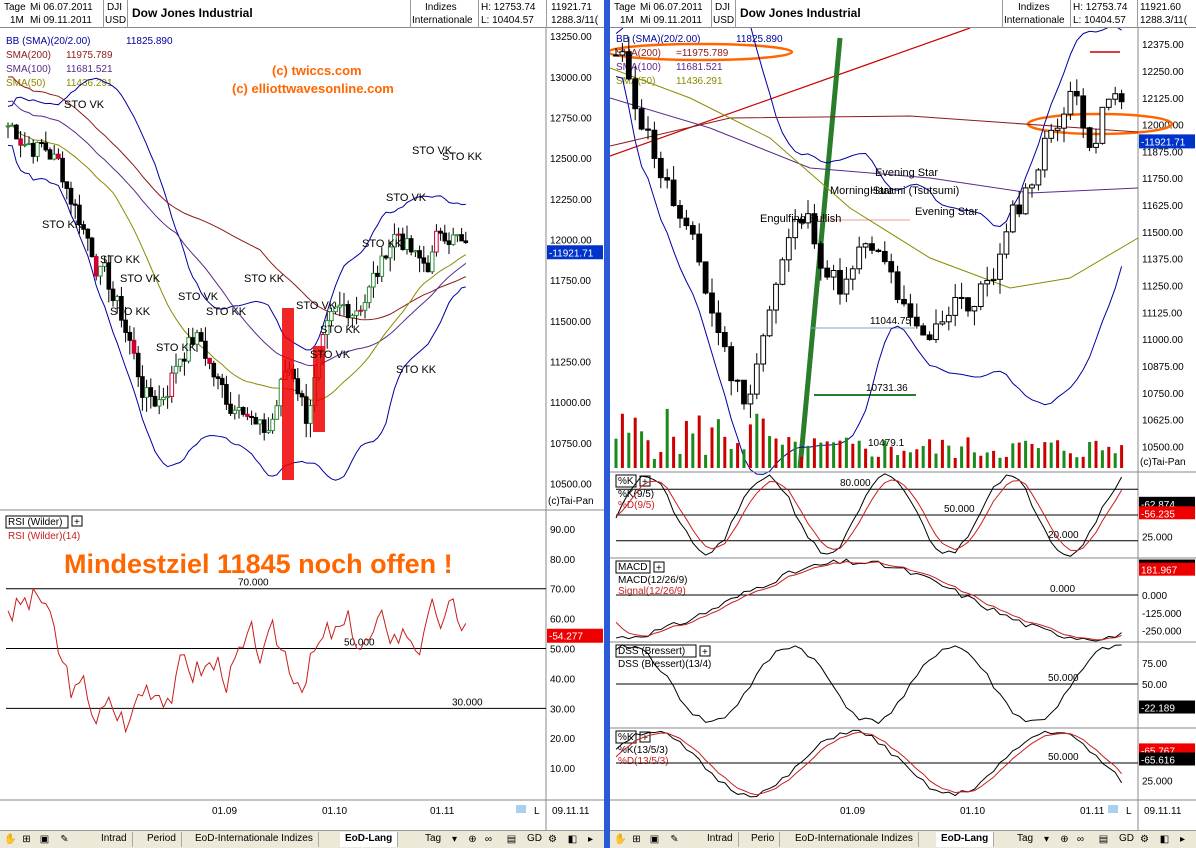  I want to click on tab-period: Period, so click(162, 839).